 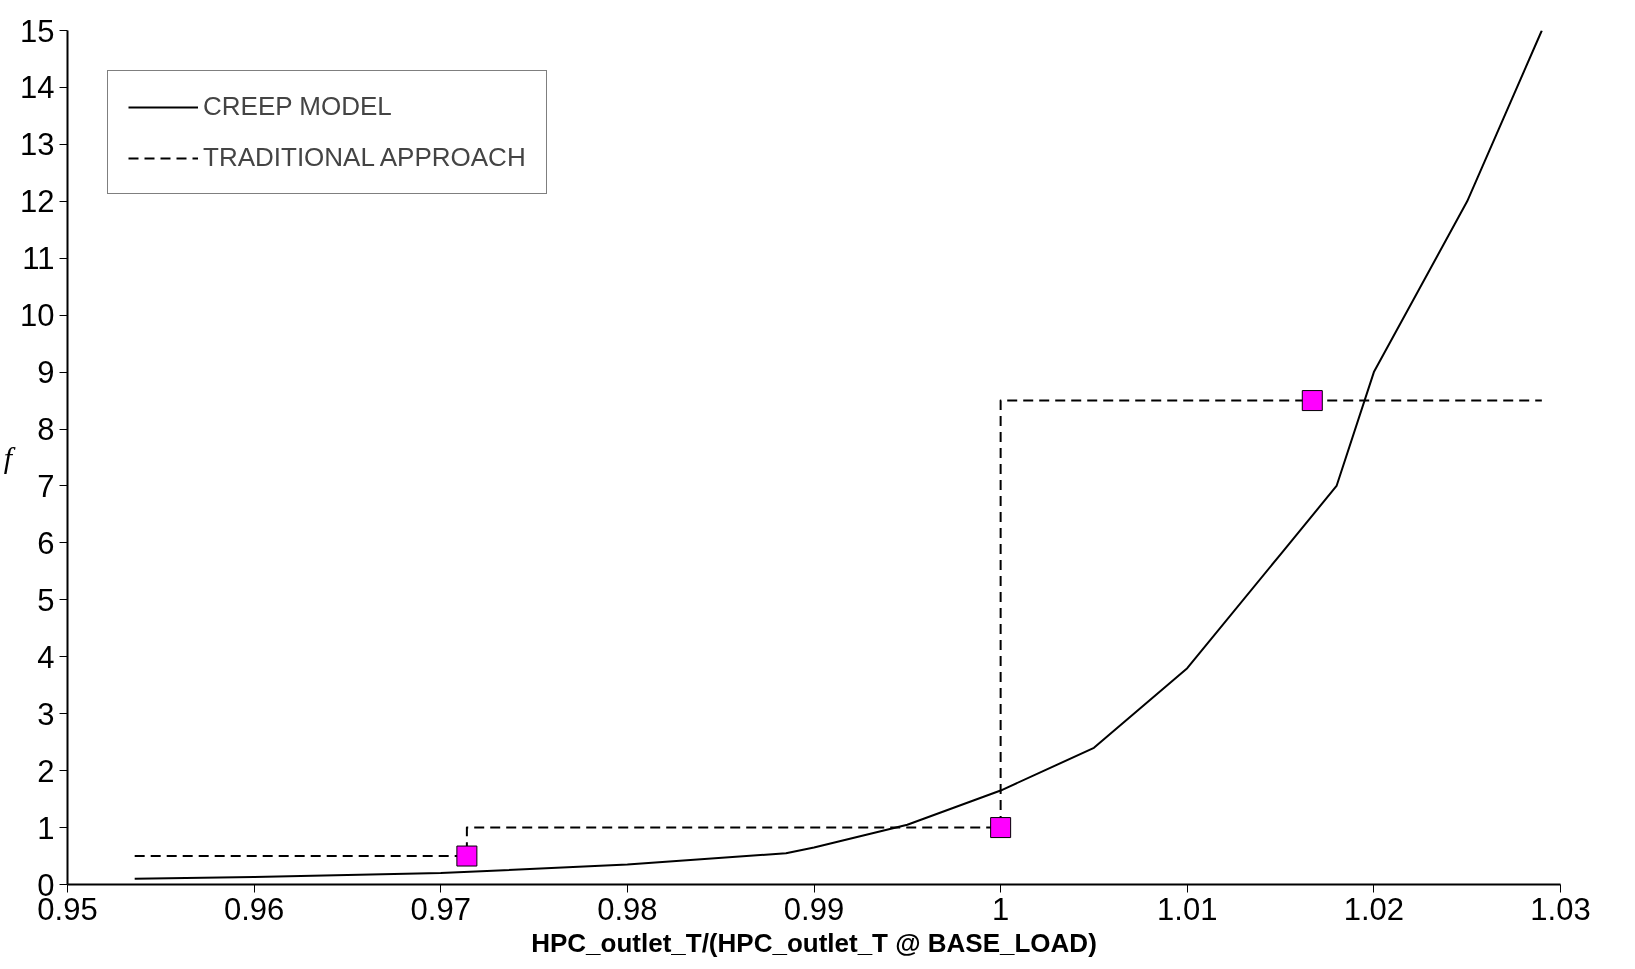 I want to click on y-tick-label: 9, so click(x=46, y=373).